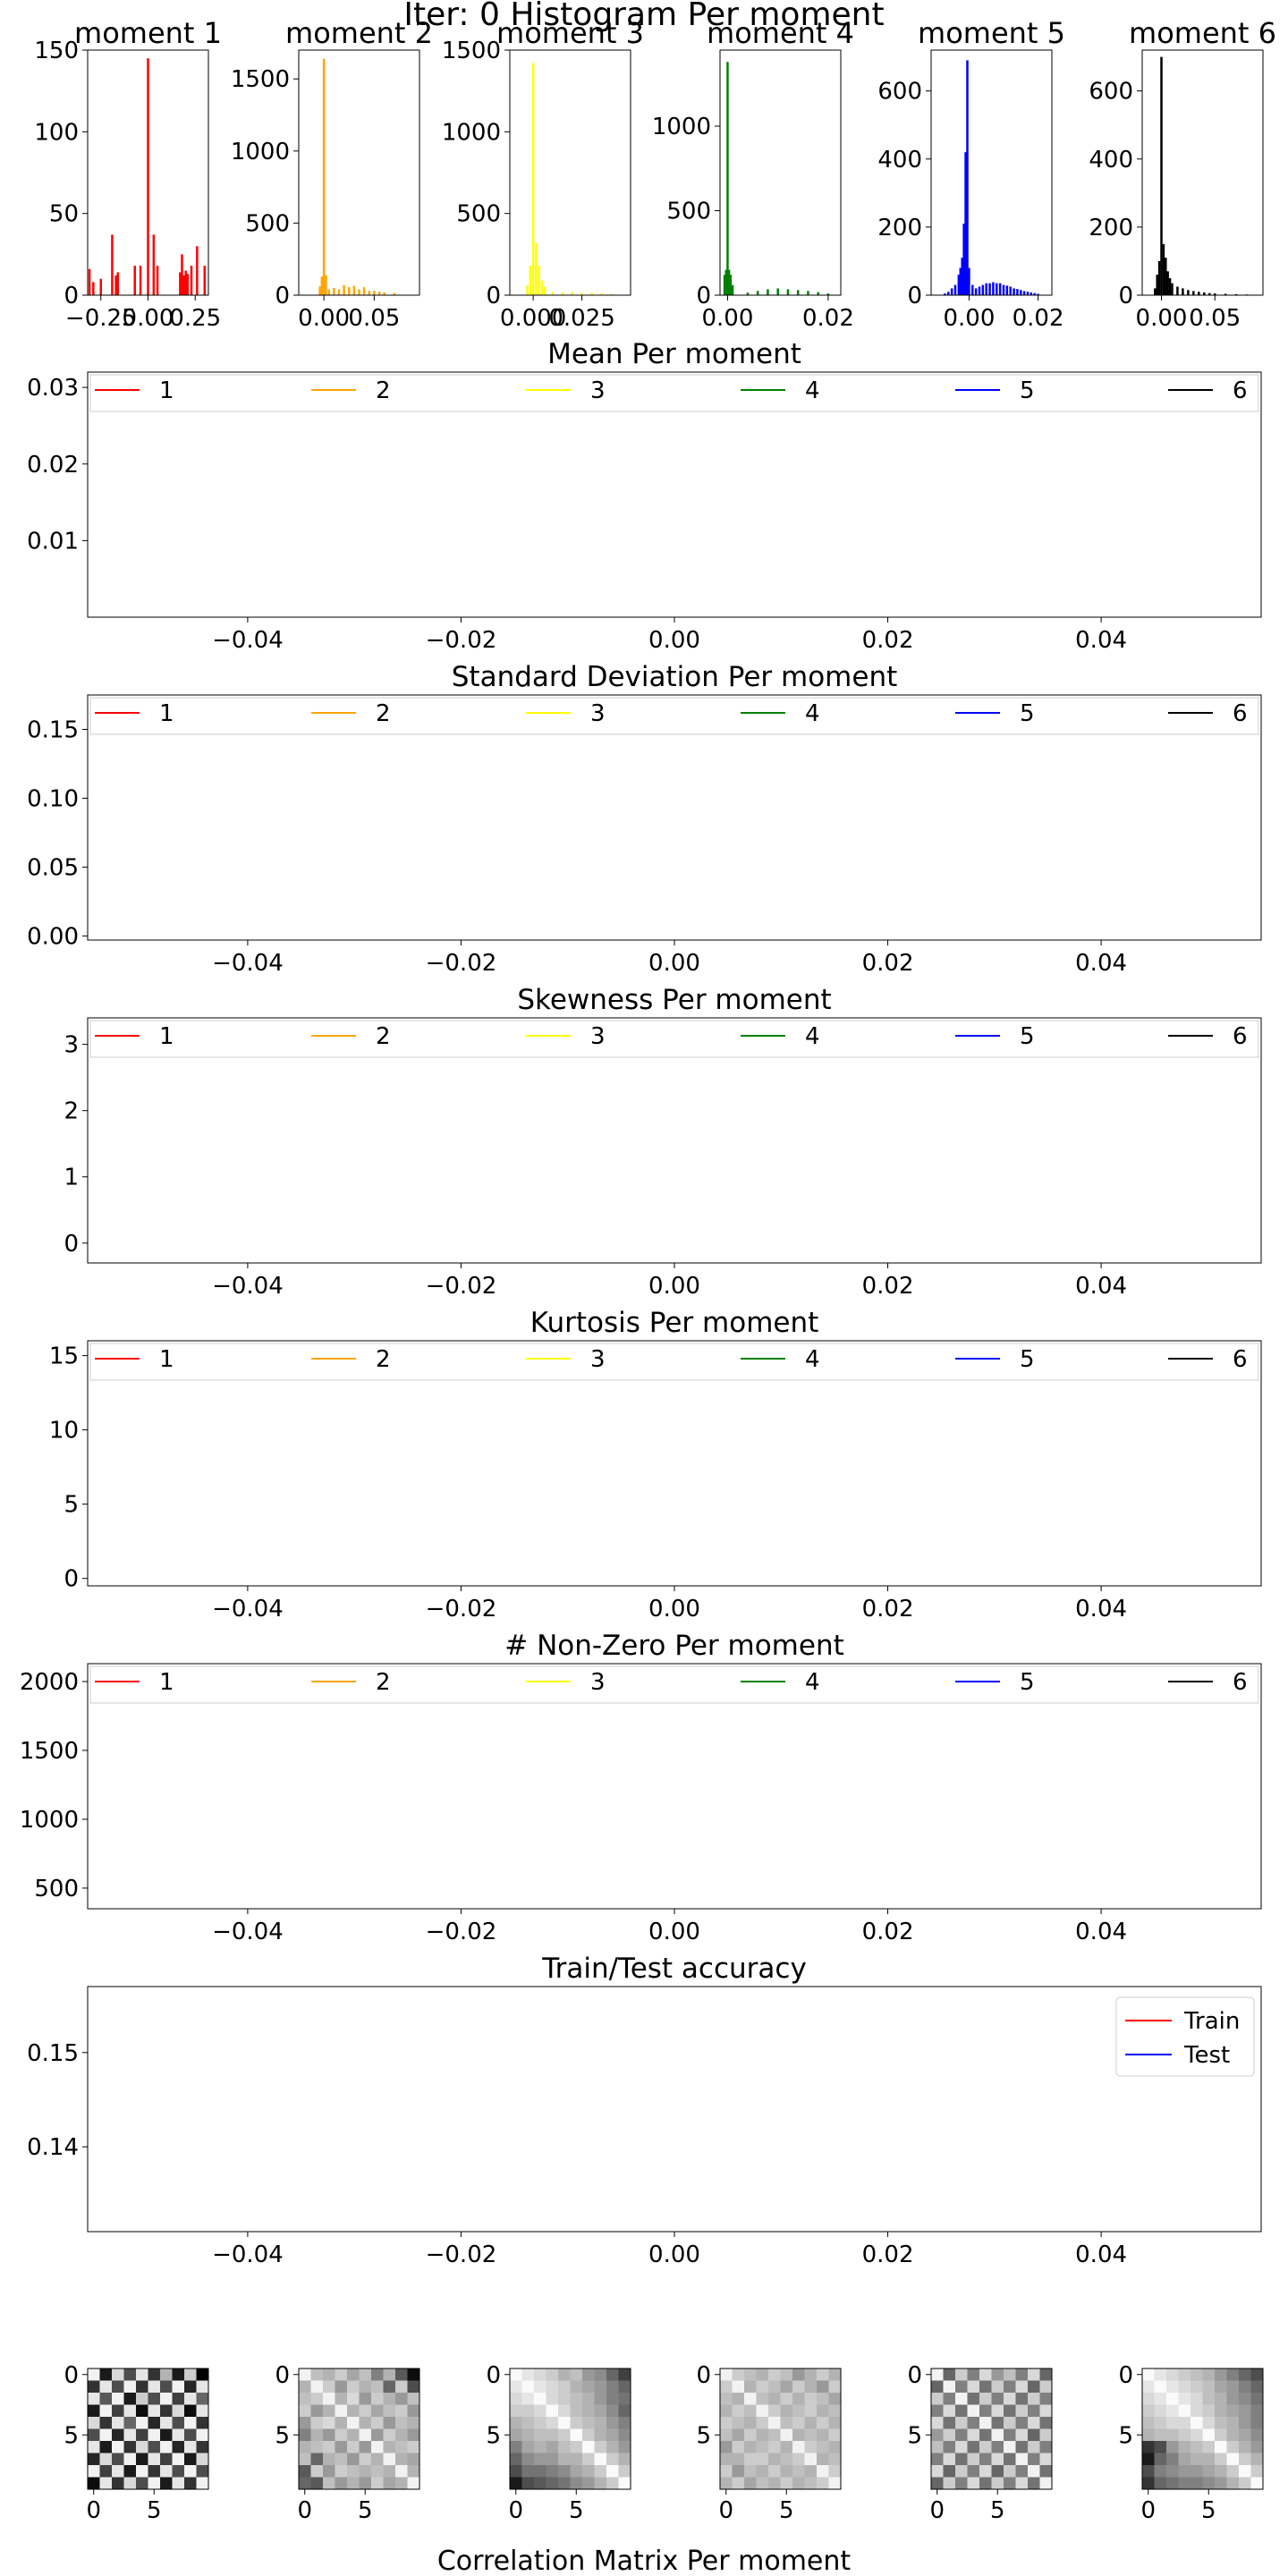  I want to click on panel-title: moment 5, so click(991, 33).